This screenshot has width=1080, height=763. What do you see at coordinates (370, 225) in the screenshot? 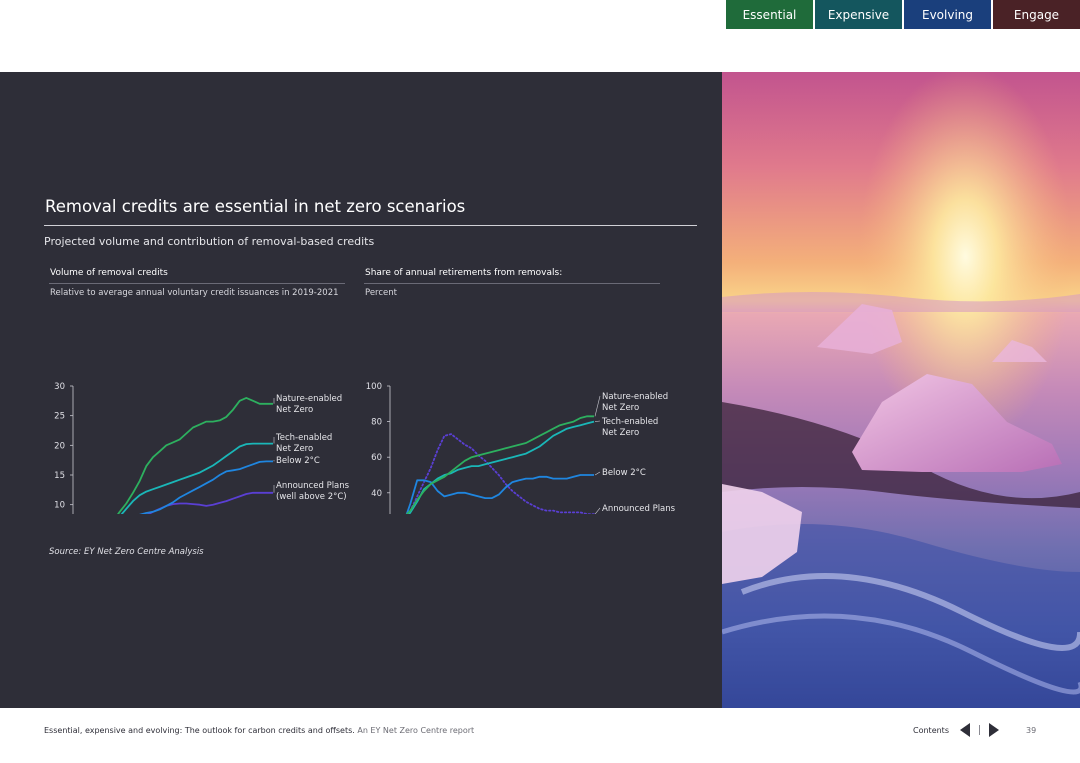
I see `title-divider` at bounding box center [370, 225].